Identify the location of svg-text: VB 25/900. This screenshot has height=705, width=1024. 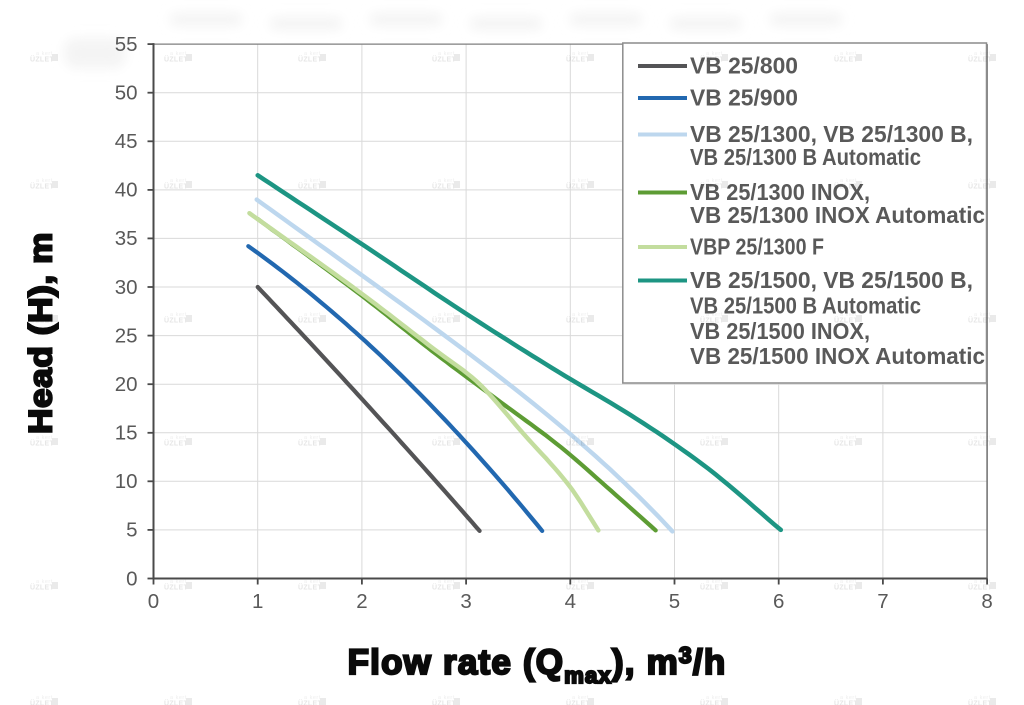
(744, 98).